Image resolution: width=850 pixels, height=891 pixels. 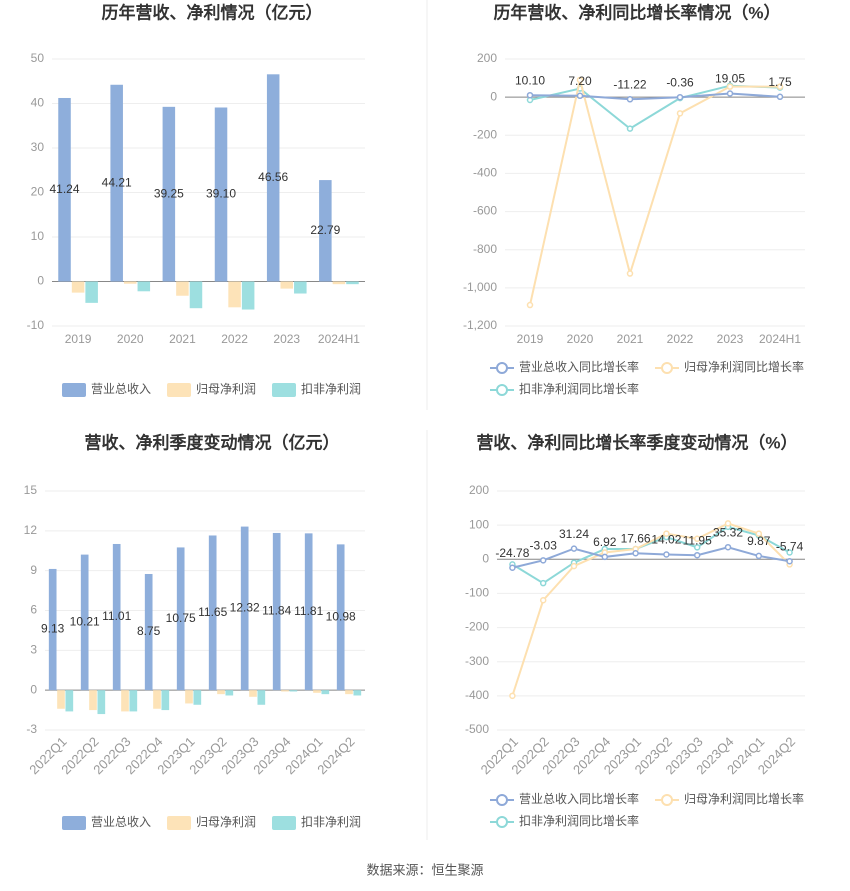 What do you see at coordinates (477, 729) in the screenshot?
I see `y-tick-label: -500` at bounding box center [477, 729].